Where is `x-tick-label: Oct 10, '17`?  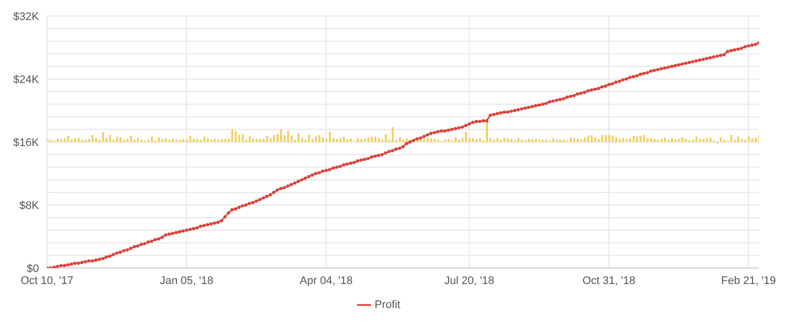 x-tick-label: Oct 10, '17 is located at coordinates (47, 280).